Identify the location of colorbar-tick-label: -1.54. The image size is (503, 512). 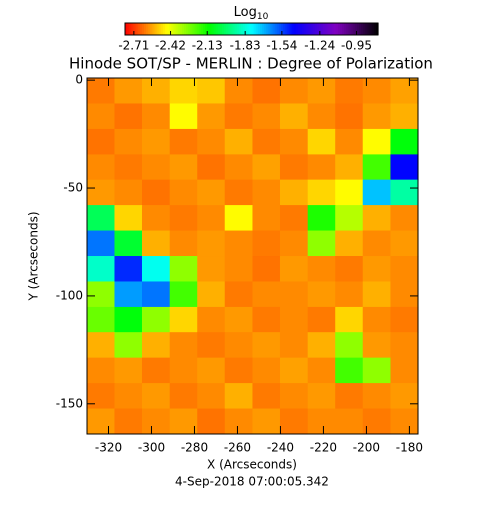
(281, 46).